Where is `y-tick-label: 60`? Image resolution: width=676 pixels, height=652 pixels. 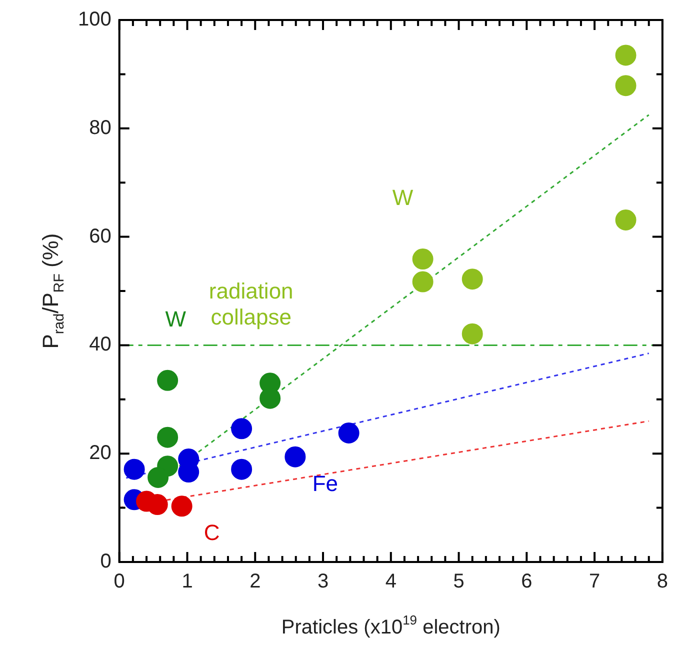 y-tick-label: 60 is located at coordinates (100, 236).